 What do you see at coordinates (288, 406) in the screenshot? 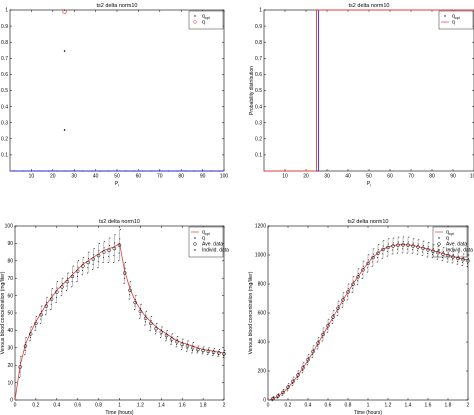
I see `x-tick-label: 0.2` at bounding box center [288, 406].